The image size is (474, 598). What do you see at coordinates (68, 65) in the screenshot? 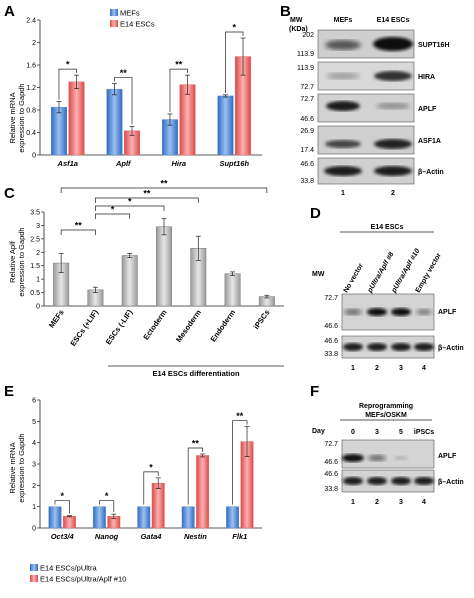
I see `chart-a-sig-label-asf1a: *` at bounding box center [68, 65].